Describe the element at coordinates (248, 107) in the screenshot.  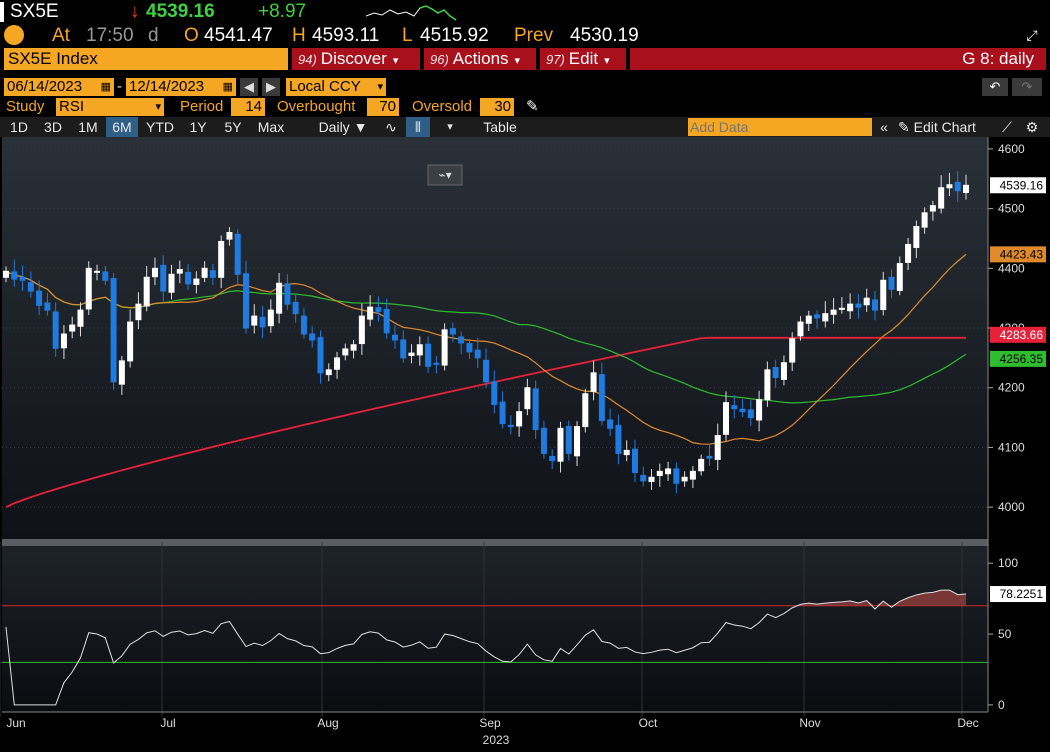
I see `period-field: 14` at that location.